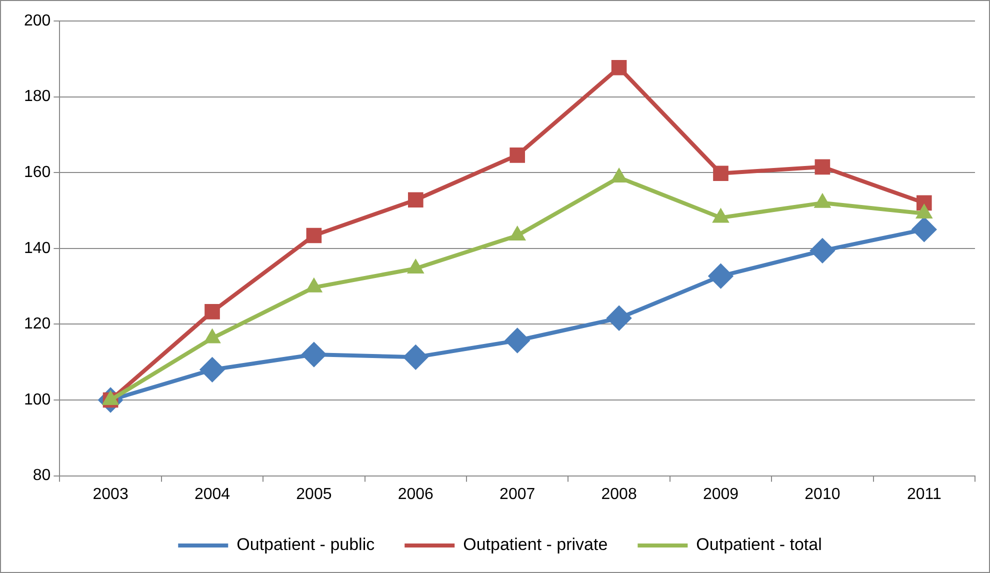  Describe the element at coordinates (37, 399) in the screenshot. I see `y-tick-label: 100` at that location.